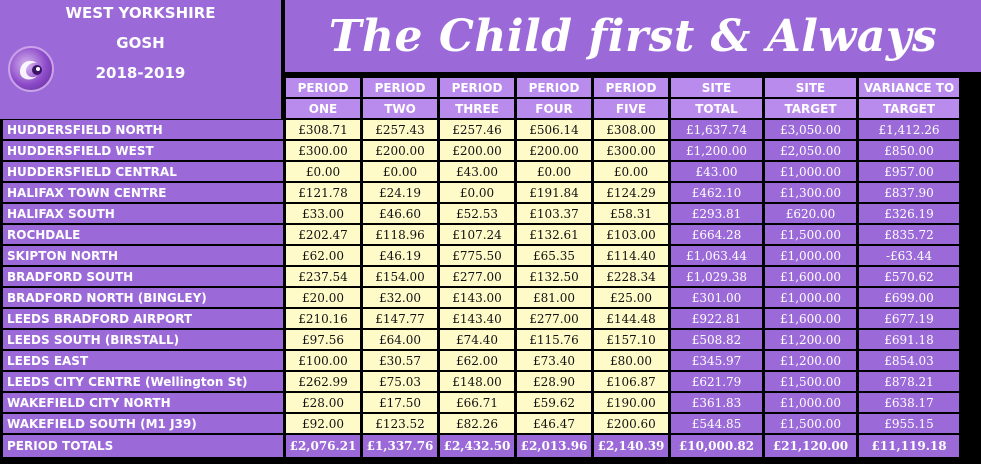 The width and height of the screenshot is (981, 464). Describe the element at coordinates (716, 297) in the screenshot. I see `site-total-cell: £301.00` at that location.